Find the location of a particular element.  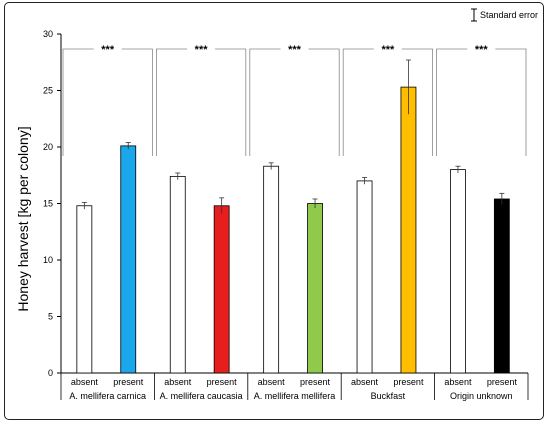

legend: Standard error is located at coordinates (504, 15).